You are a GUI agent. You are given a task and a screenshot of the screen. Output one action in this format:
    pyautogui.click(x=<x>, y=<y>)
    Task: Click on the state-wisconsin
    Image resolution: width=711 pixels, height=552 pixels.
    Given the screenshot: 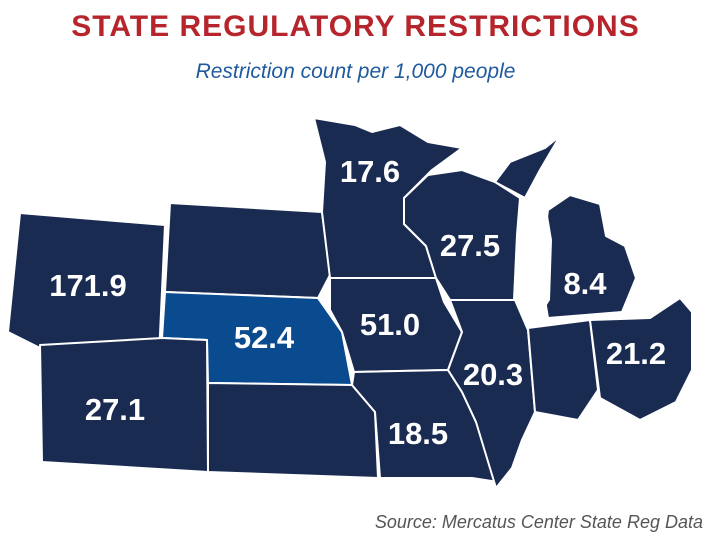 What is the action you would take?
    pyautogui.click(x=462, y=235)
    